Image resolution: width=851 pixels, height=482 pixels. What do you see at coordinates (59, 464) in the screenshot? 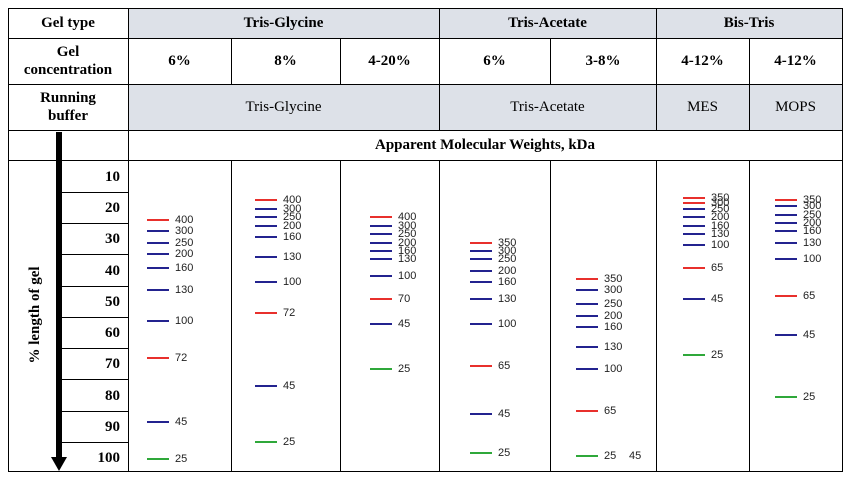
I see `gel-length-arrowhead` at bounding box center [59, 464].